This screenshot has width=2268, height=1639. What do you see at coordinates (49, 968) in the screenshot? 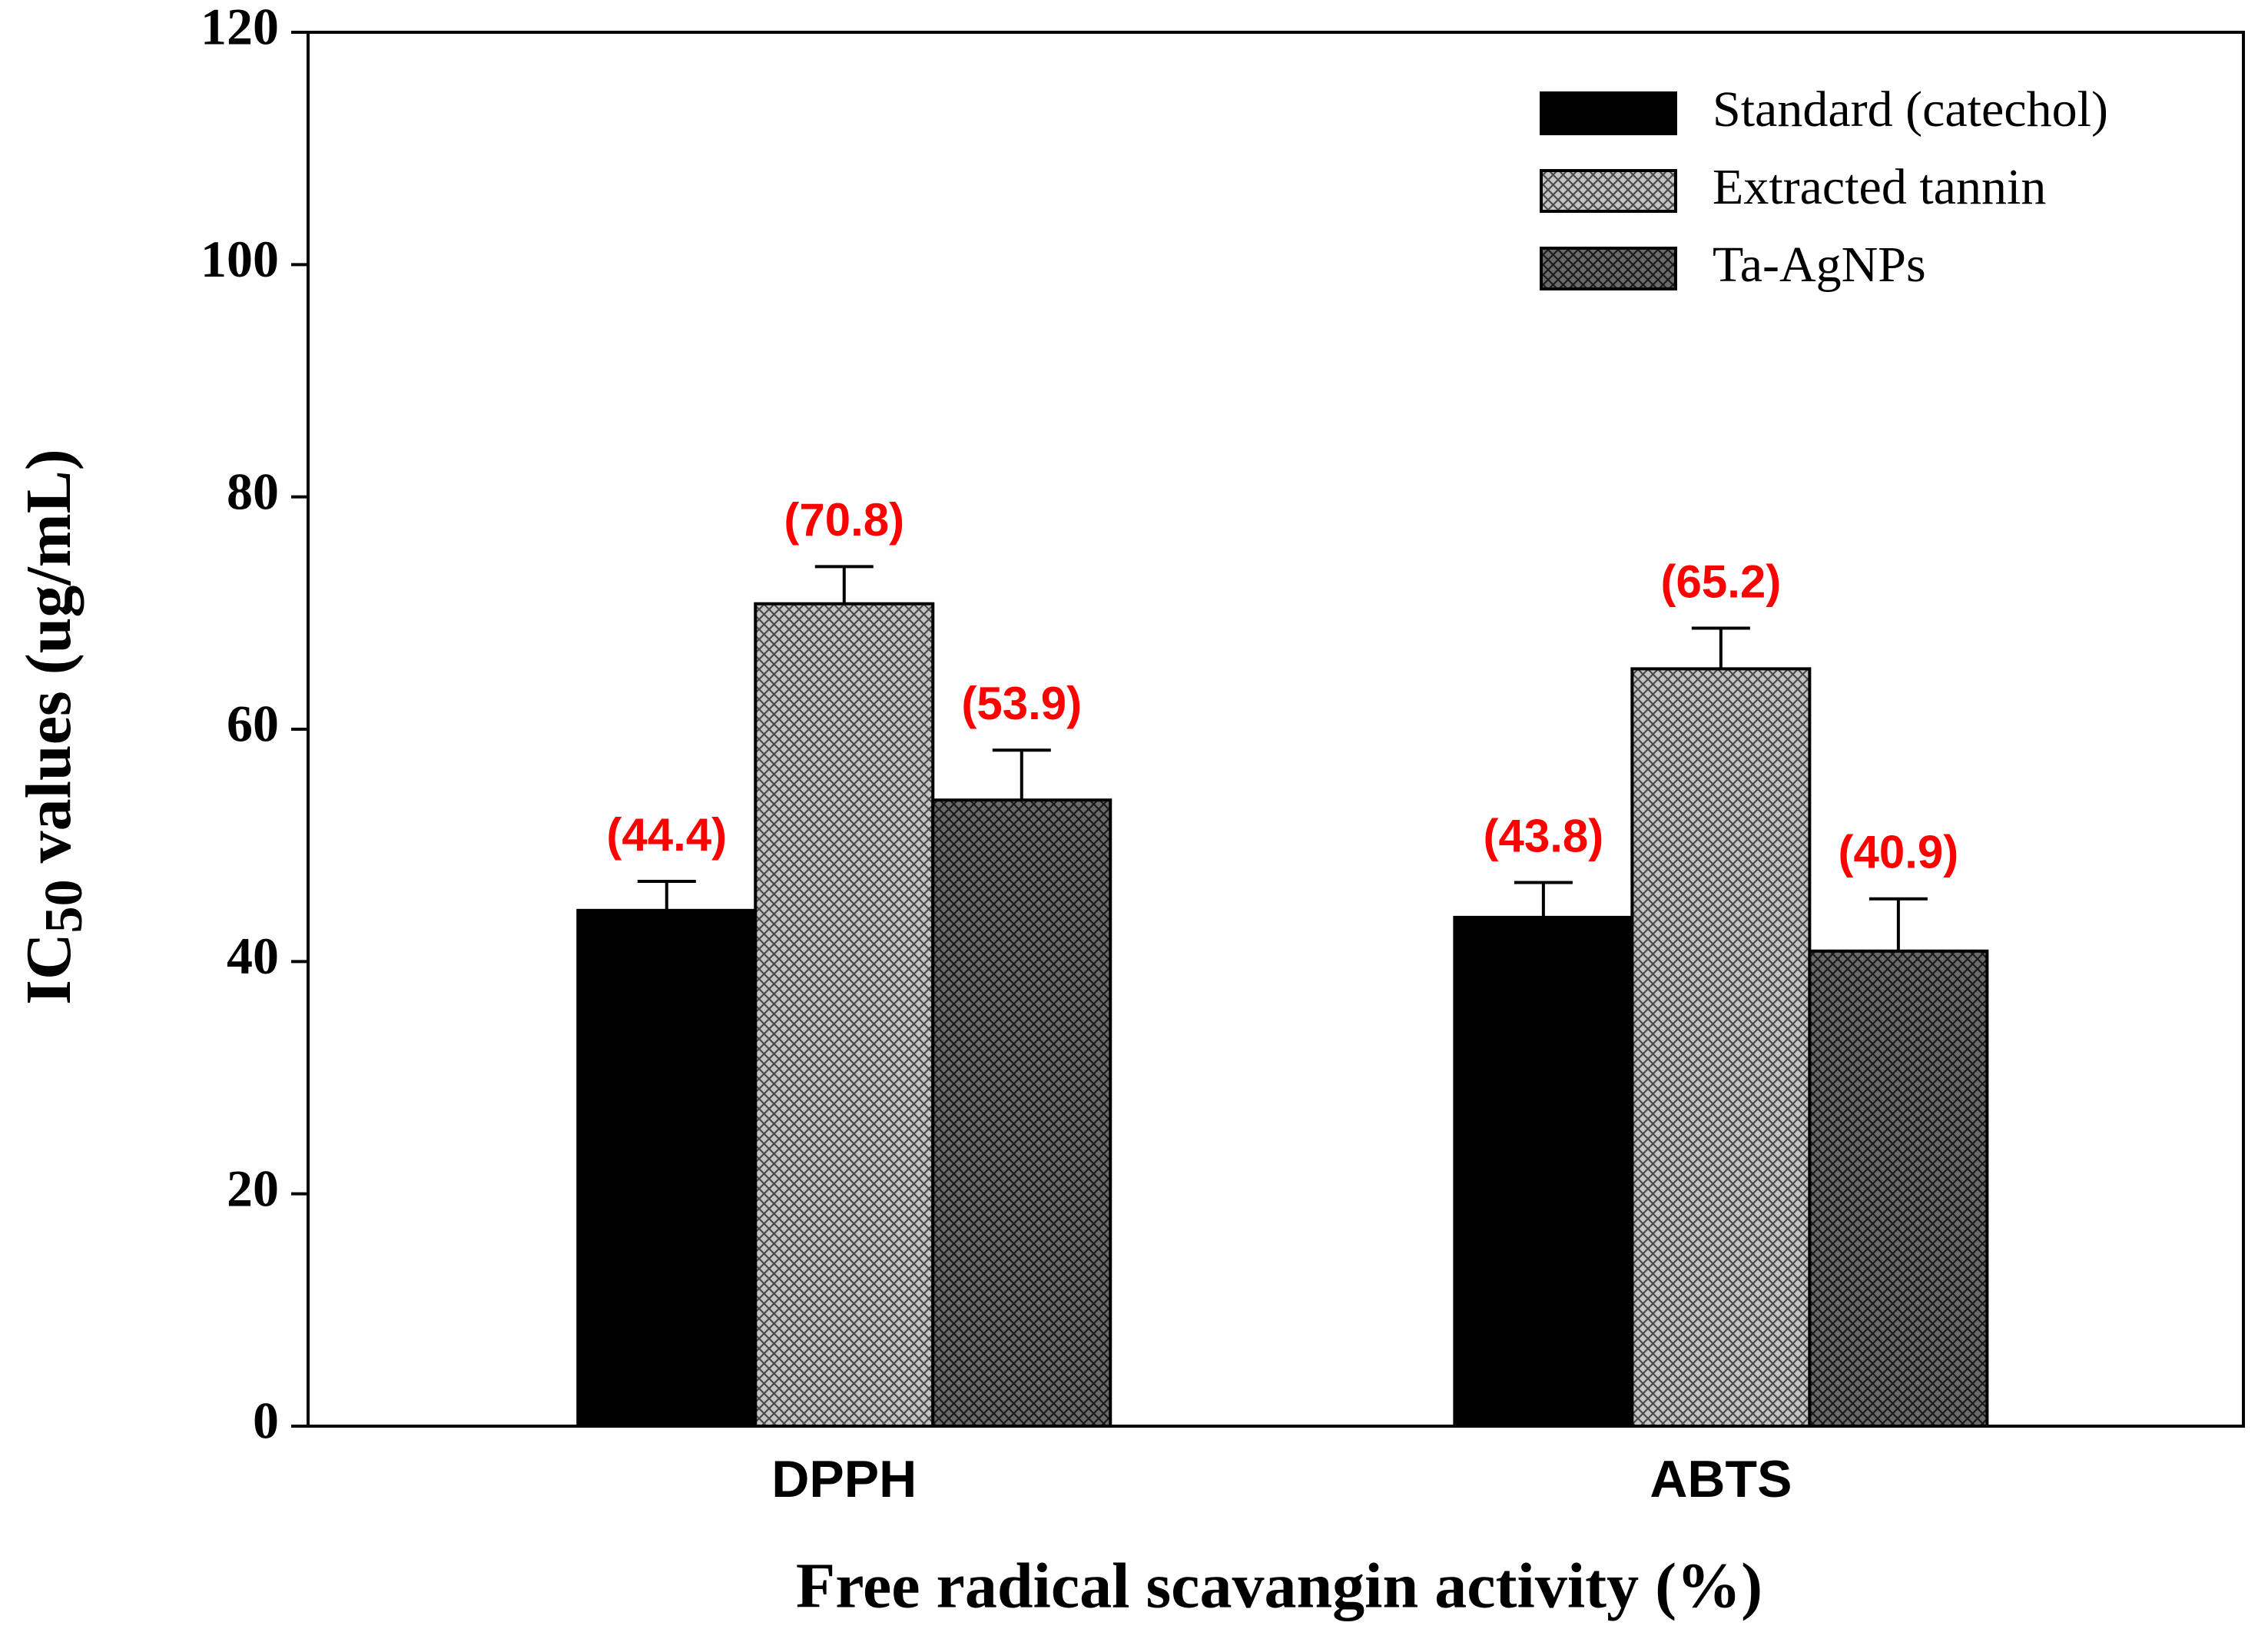
I see `y-axis-title-main: IC` at bounding box center [49, 968].